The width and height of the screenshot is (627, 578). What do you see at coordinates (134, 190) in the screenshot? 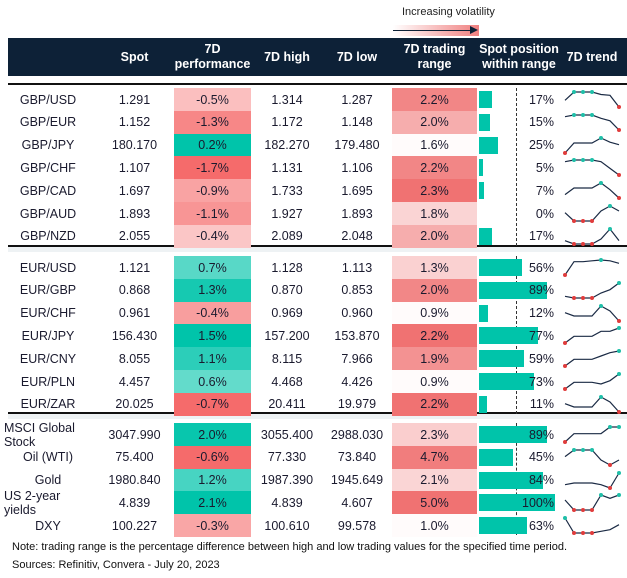
I see `spot-value: 1.697` at bounding box center [134, 190].